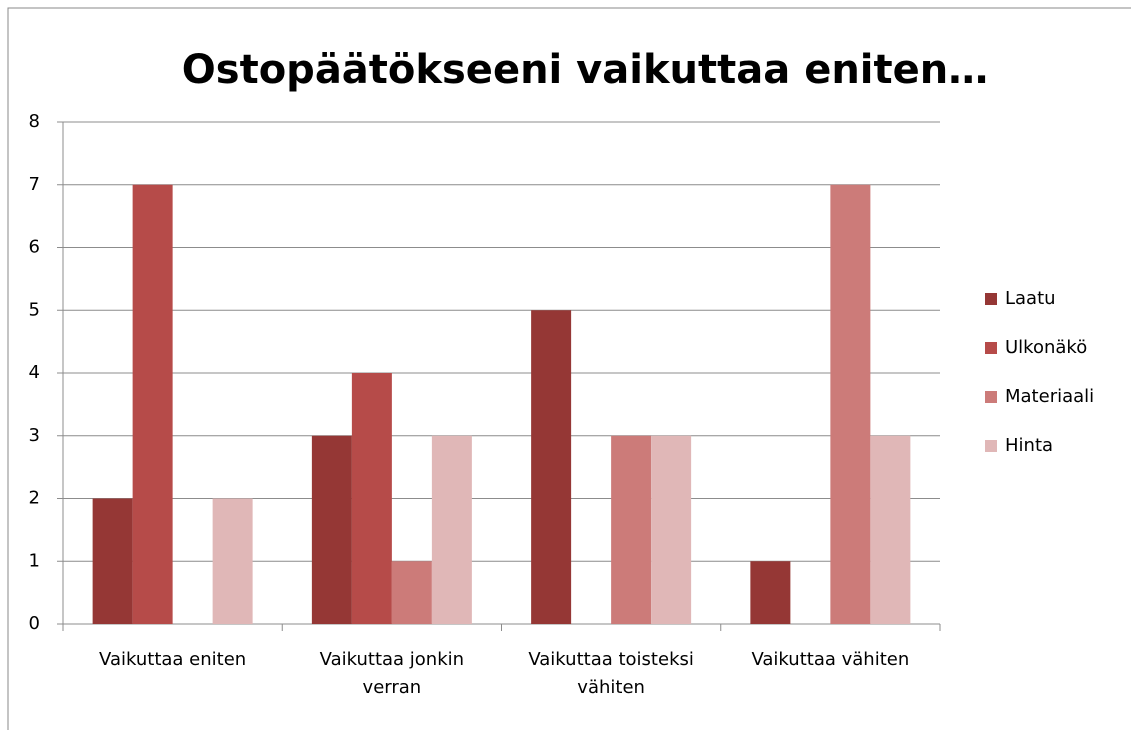 The height and width of the screenshot is (730, 1131). Describe the element at coordinates (173, 659) in the screenshot. I see `x-tick-label: Vaikuttaa eniten` at that location.